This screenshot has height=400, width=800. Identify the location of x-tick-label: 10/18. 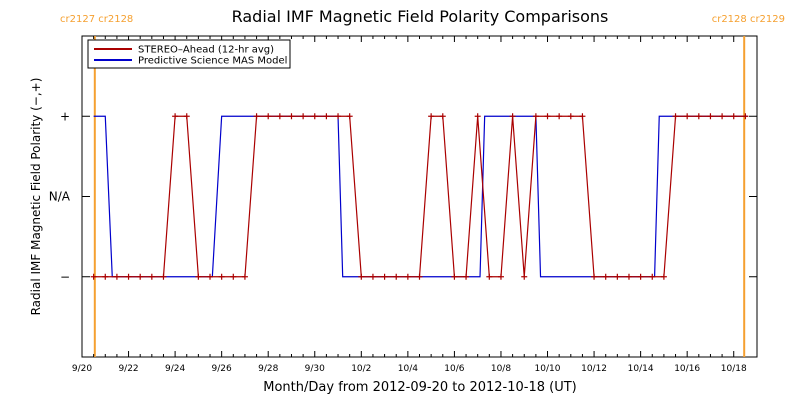
(734, 369).